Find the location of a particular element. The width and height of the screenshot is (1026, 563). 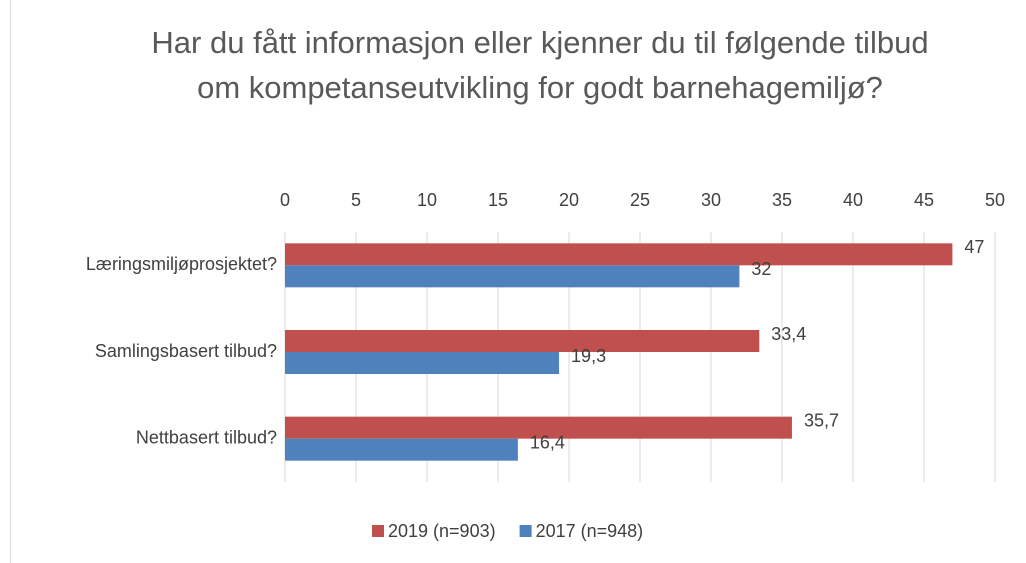

x-tick-label: 20 is located at coordinates (569, 200).